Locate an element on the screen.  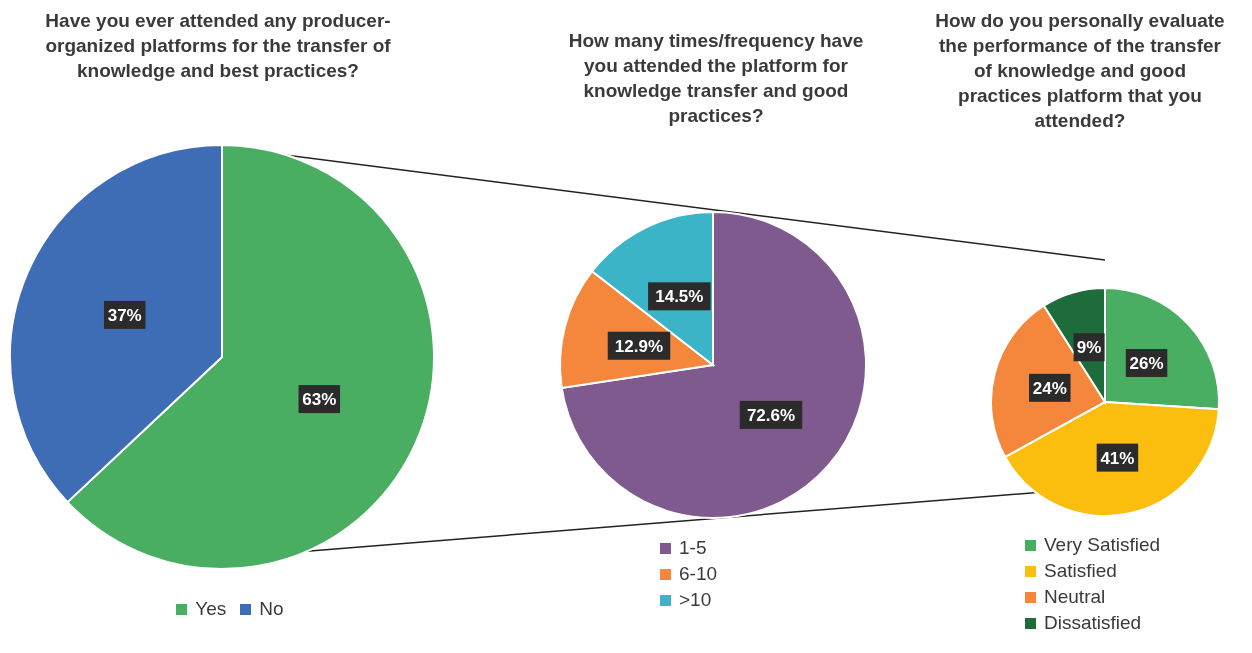
data-label: 72.6% is located at coordinates (771, 415).